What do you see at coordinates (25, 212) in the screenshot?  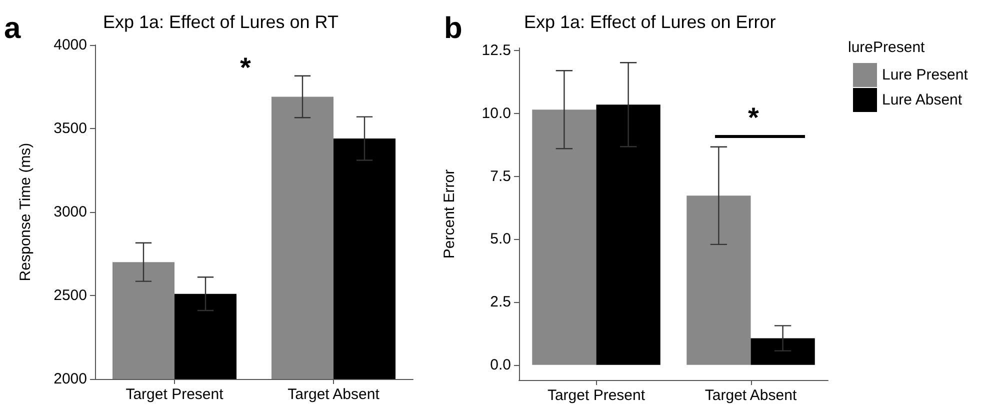 I see `y-axis-title: Response Time (ms)` at bounding box center [25, 212].